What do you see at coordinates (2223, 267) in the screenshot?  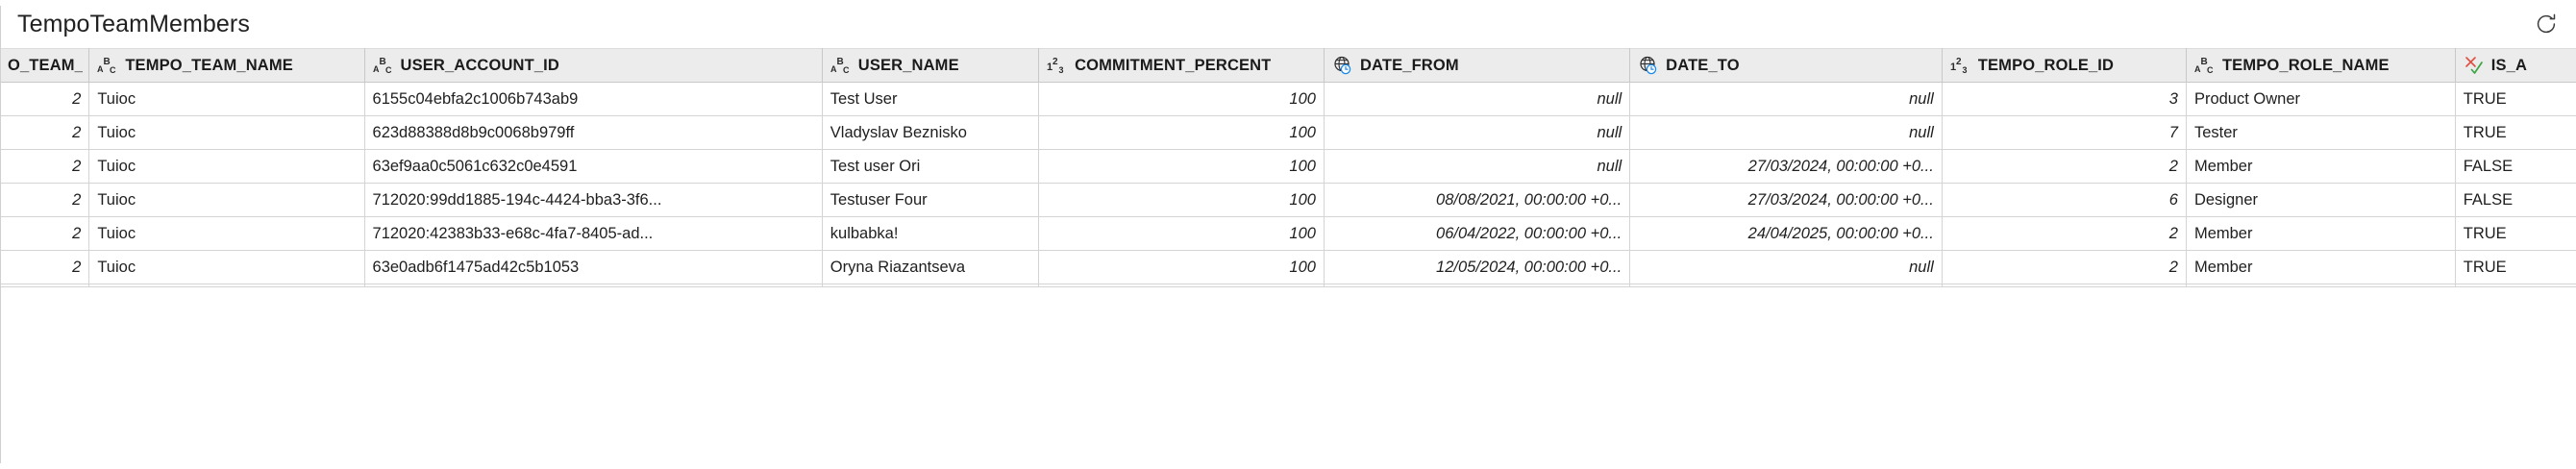 I see `cell-value: Member` at bounding box center [2223, 267].